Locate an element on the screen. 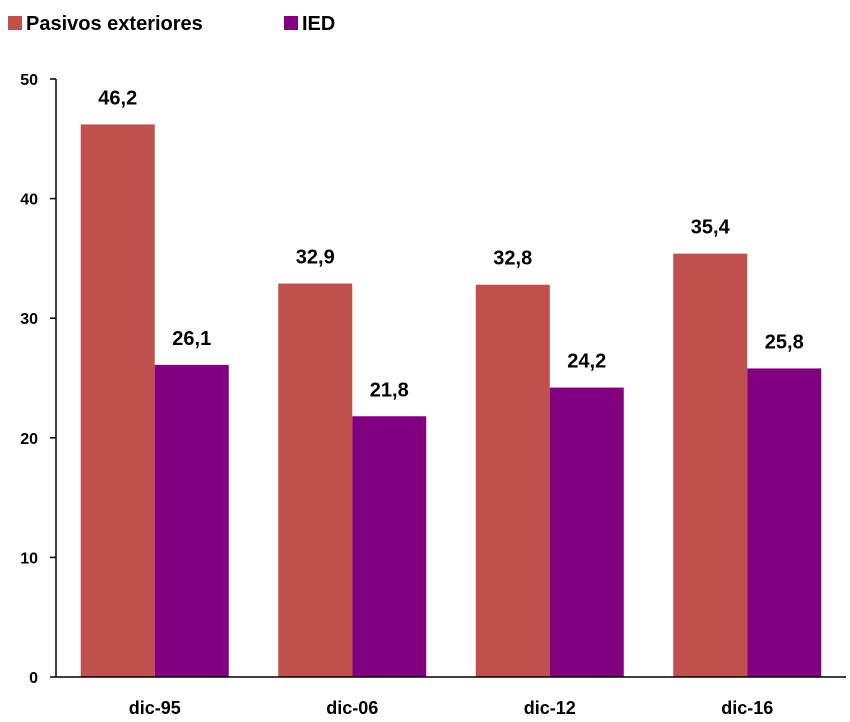  y-tick-label-30: 30 is located at coordinates (29, 319).